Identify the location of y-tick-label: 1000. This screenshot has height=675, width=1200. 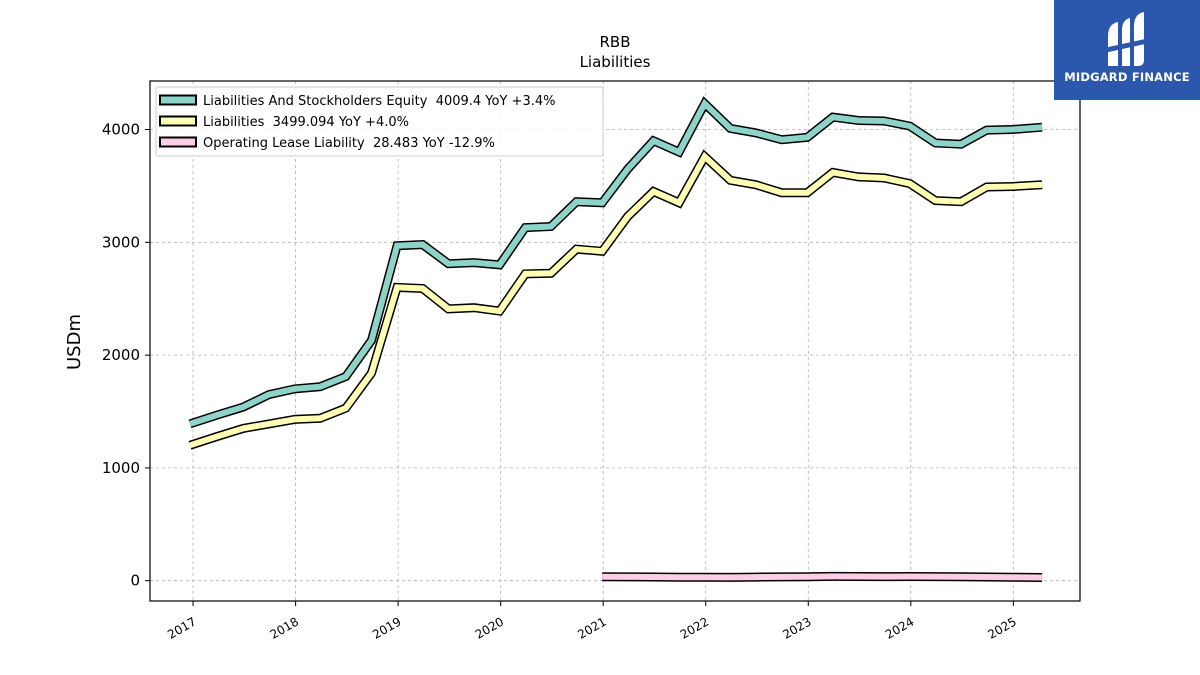
(121, 468).